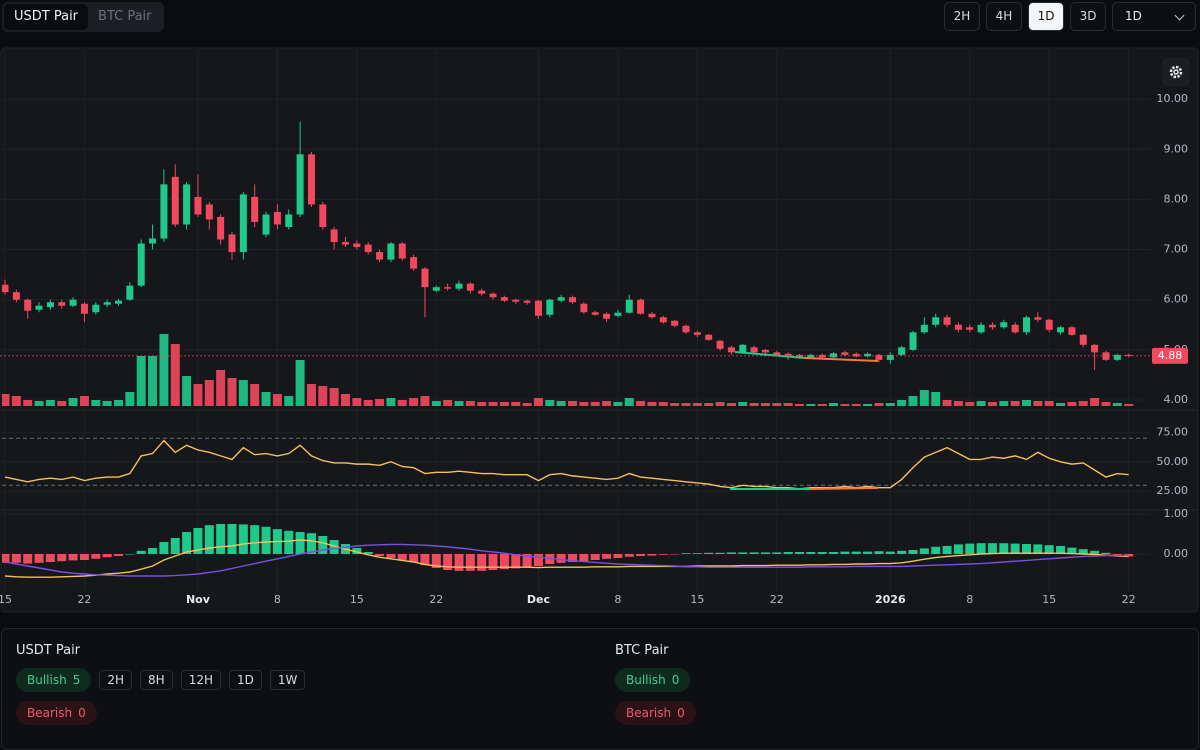 The height and width of the screenshot is (750, 1200). What do you see at coordinates (1088, 16) in the screenshot?
I see `timeframe-button: 3D` at bounding box center [1088, 16].